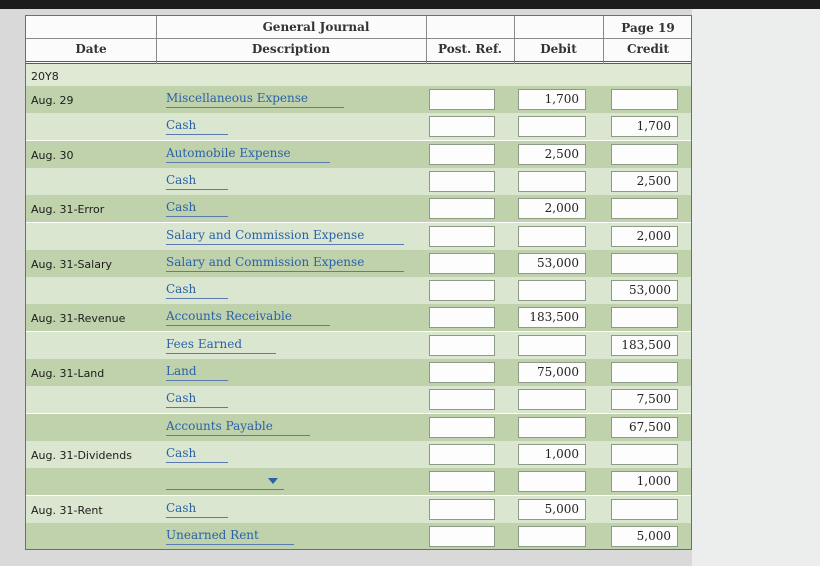 The image size is (820, 566). I want to click on credit-input: 53,000, so click(644, 291).